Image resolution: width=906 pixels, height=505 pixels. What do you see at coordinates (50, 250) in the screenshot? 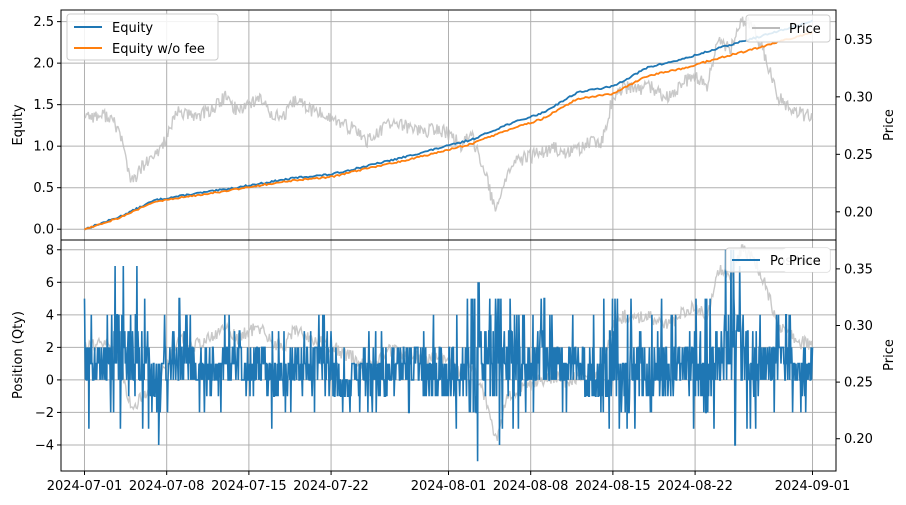
I see `y-tick-label: 8` at bounding box center [50, 250].